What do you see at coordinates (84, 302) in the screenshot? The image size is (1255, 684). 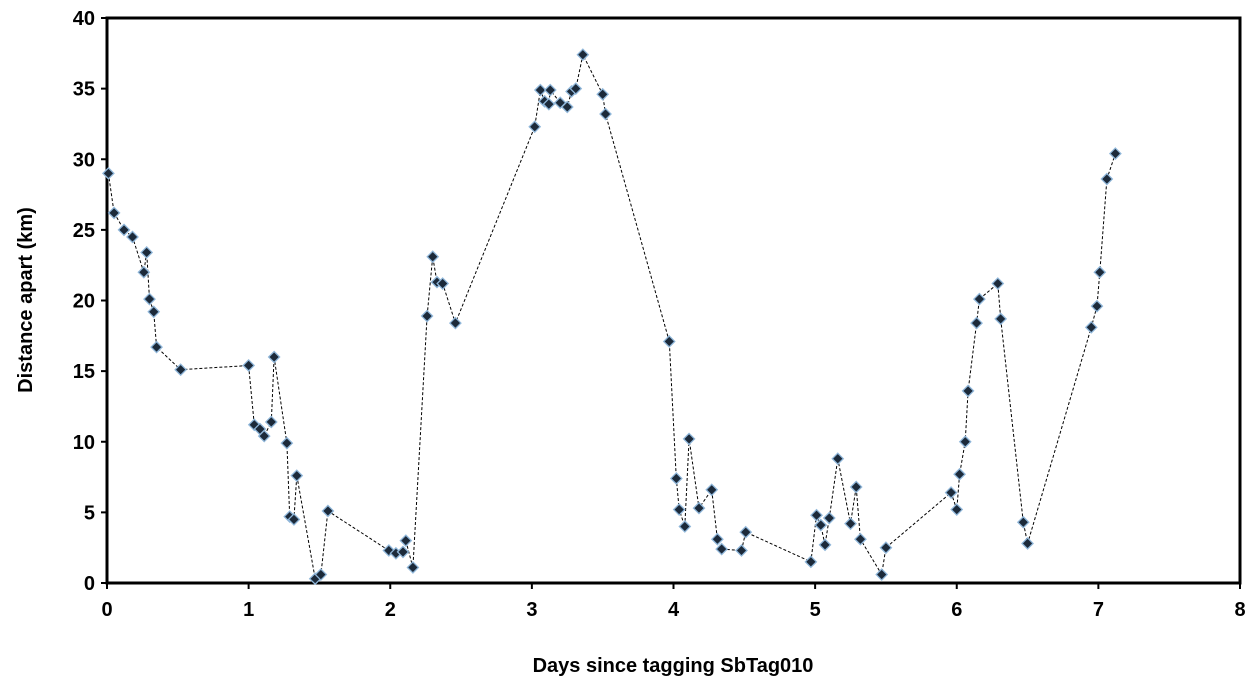 I see `y-tick-label: 20` at bounding box center [84, 302].